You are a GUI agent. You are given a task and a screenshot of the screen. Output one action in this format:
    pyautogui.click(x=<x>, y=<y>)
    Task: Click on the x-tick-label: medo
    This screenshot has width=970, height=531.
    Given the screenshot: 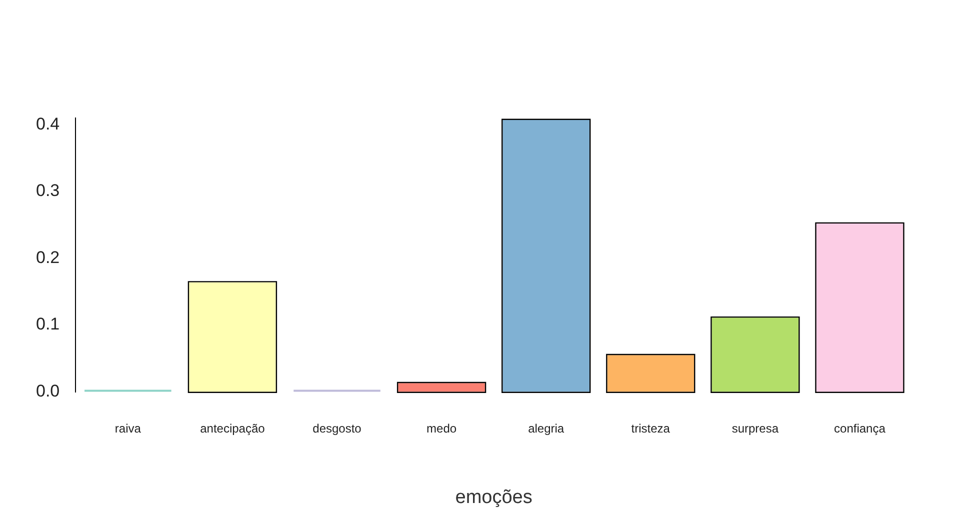 What is the action you would take?
    pyautogui.click(x=441, y=428)
    